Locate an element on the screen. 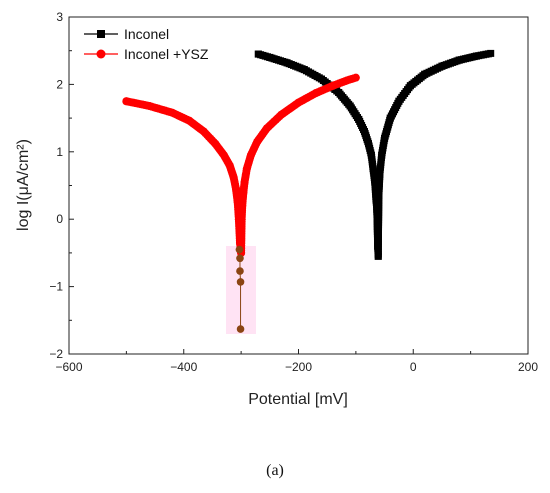 This screenshot has width=550, height=493. x-axis-title: Potential [mV] is located at coordinates (298, 399).